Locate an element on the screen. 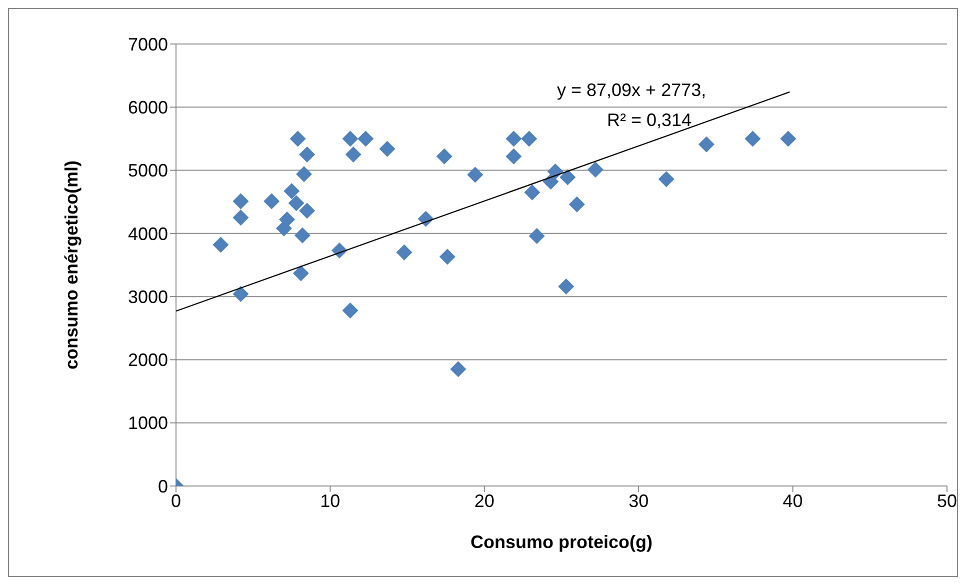  y-tick-label: 6000 is located at coordinates (148, 108).